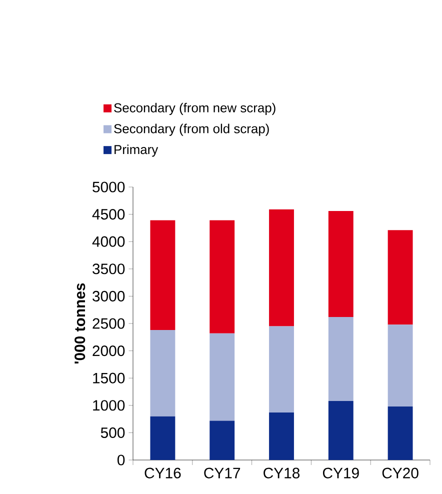 Image resolution: width=442 pixels, height=494 pixels. I want to click on x-tick-label: CY16, so click(162, 473).